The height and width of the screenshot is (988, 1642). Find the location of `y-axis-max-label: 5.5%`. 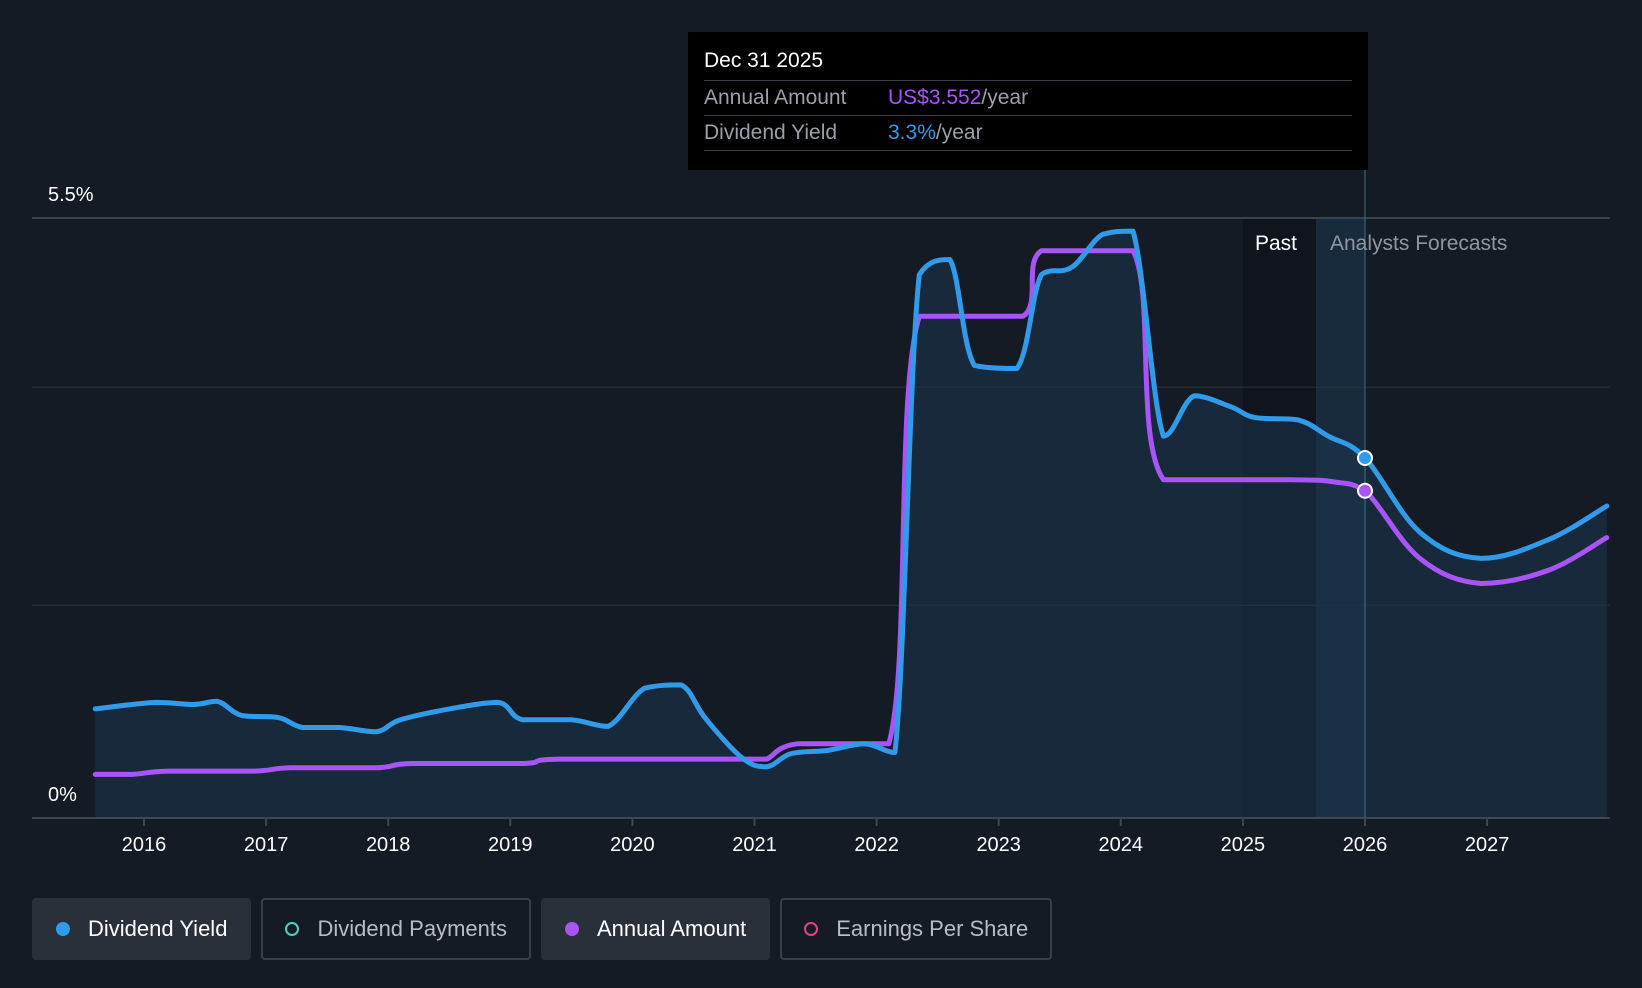

y-axis-max-label: 5.5% is located at coordinates (71, 195).